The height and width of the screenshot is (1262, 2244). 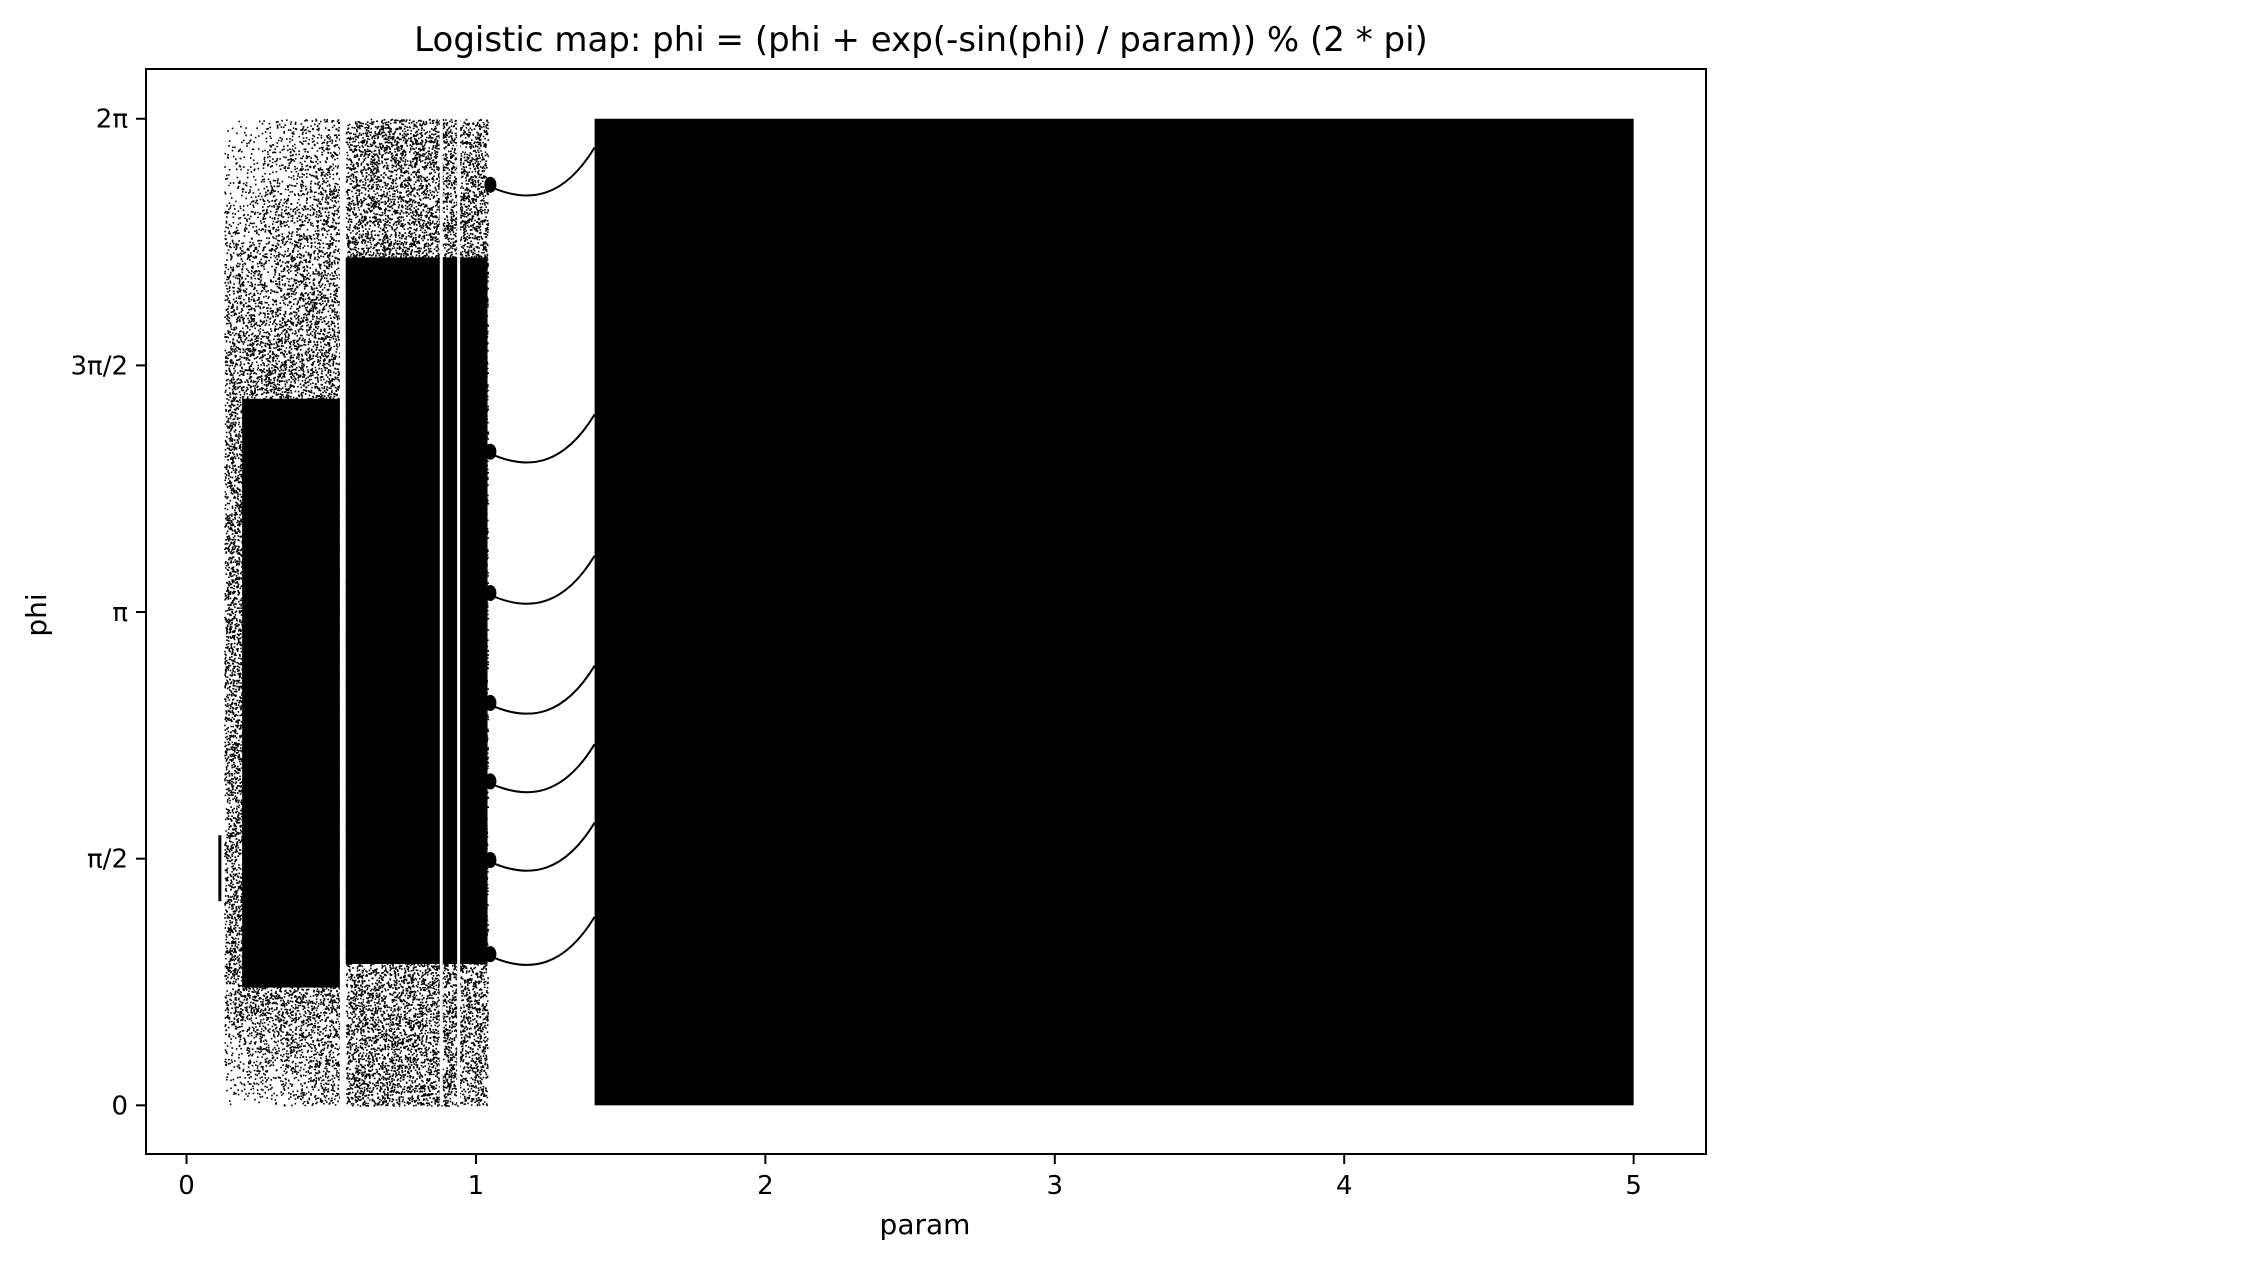 I want to click on x-tick-label: 2, so click(x=765, y=1186).